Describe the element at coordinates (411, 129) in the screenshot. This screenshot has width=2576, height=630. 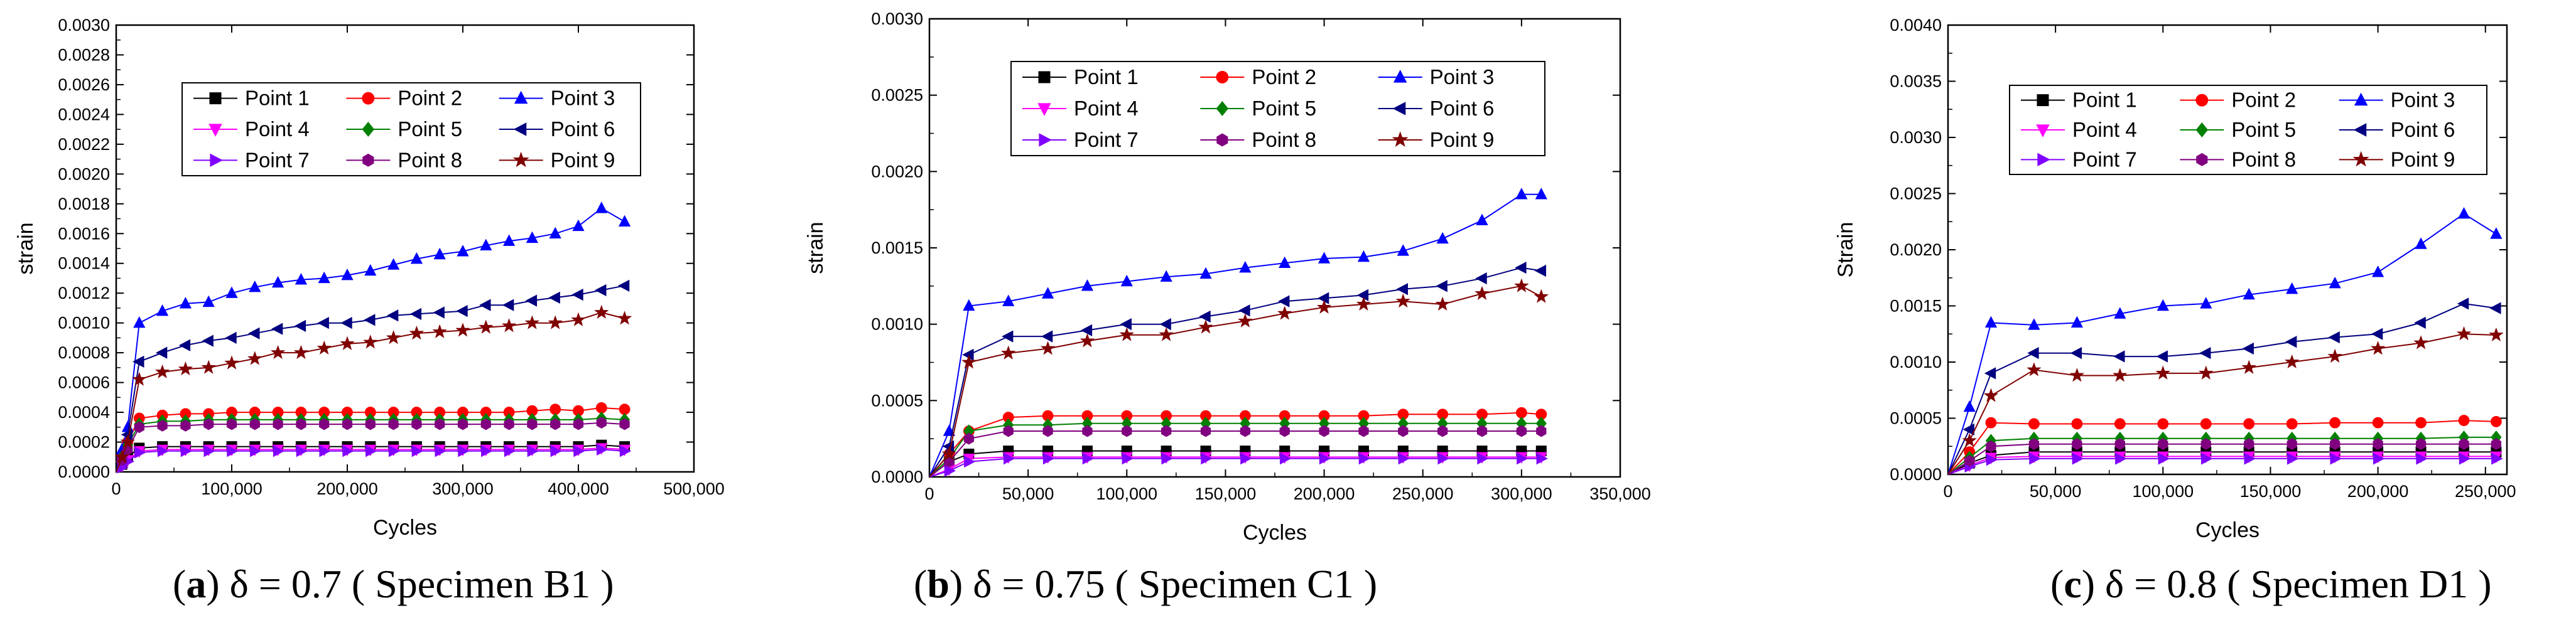
I see `legend-box` at that location.